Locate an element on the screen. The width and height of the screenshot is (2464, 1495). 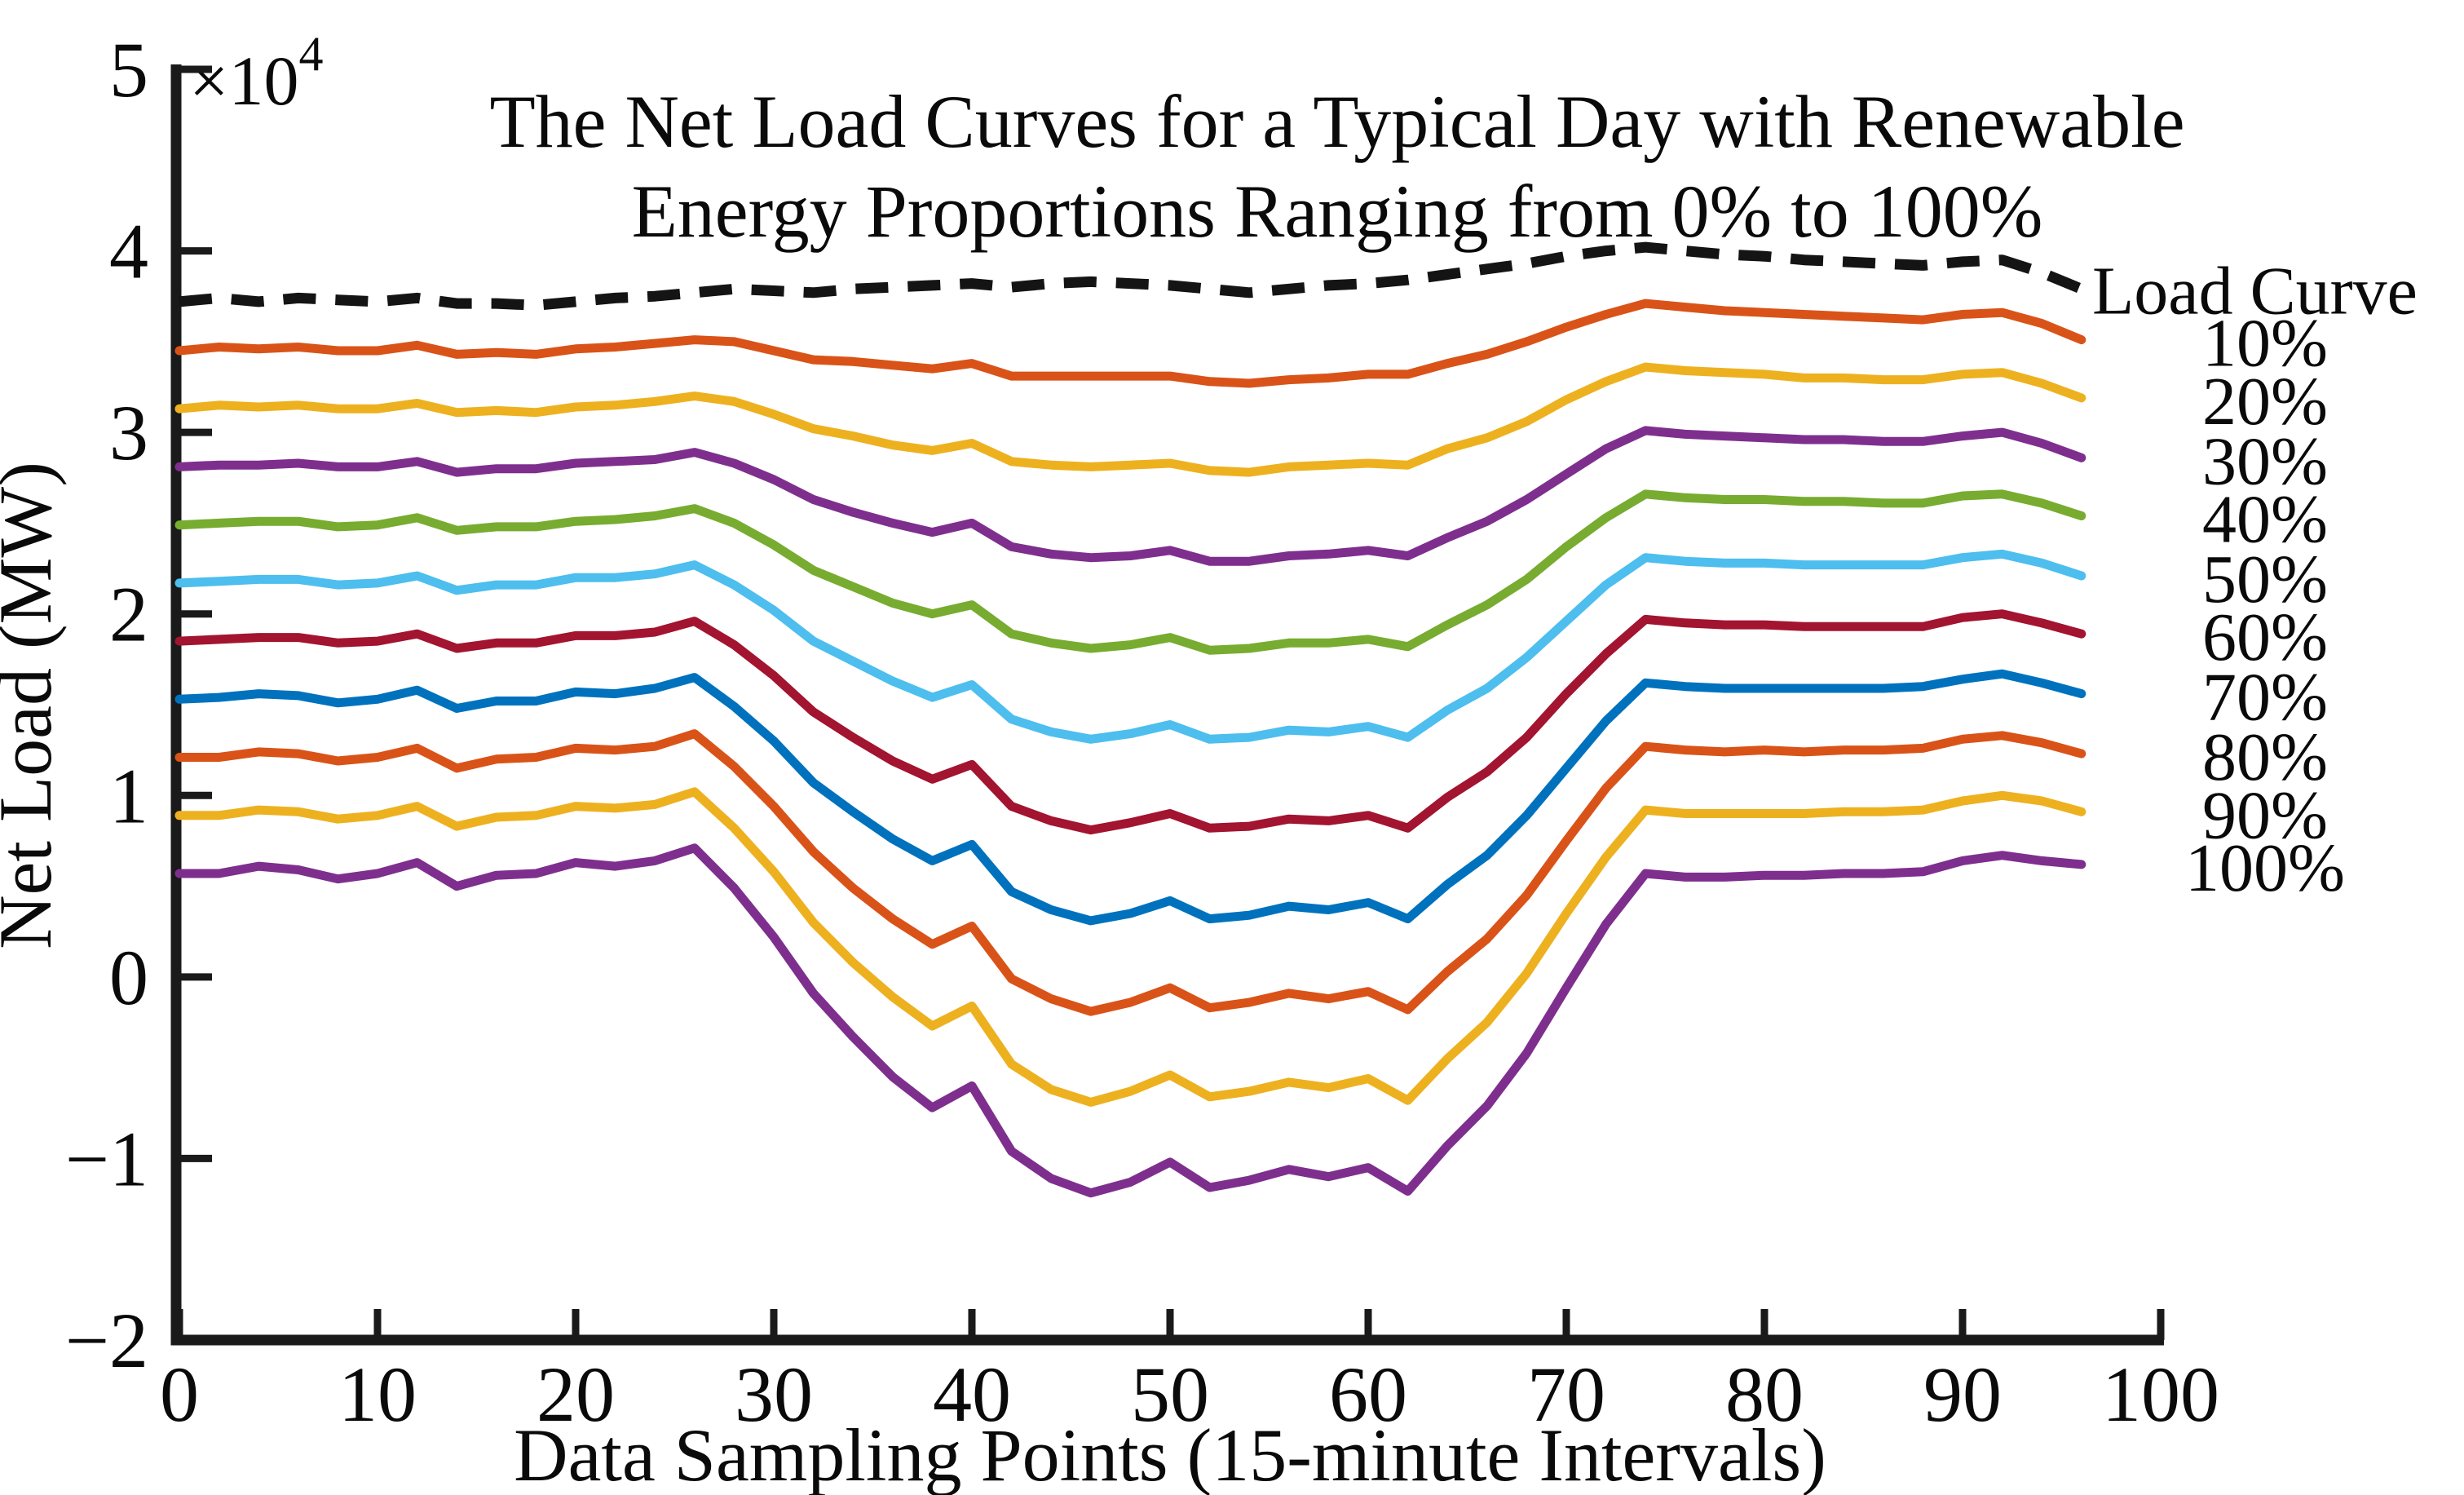
x-tick-label: 80 is located at coordinates (1764, 1394).